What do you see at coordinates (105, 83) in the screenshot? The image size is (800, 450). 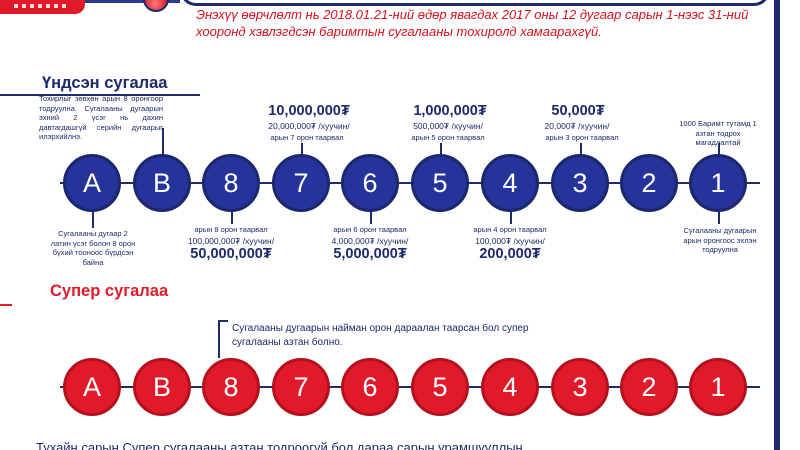 I see `main-section-title: Үндсэн сугалаа` at bounding box center [105, 83].